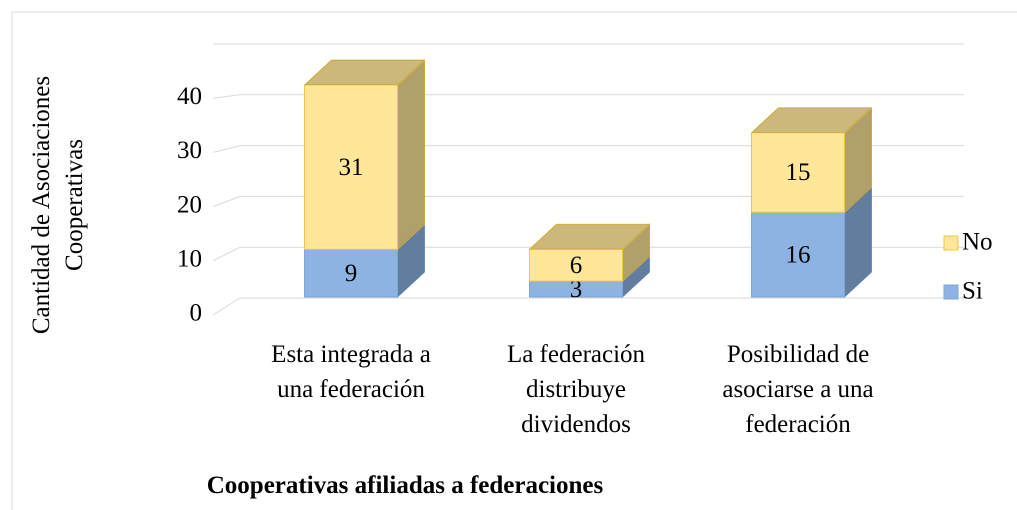 This screenshot has height=510, width=1017. I want to click on y-tick-label: 20, so click(189, 204).